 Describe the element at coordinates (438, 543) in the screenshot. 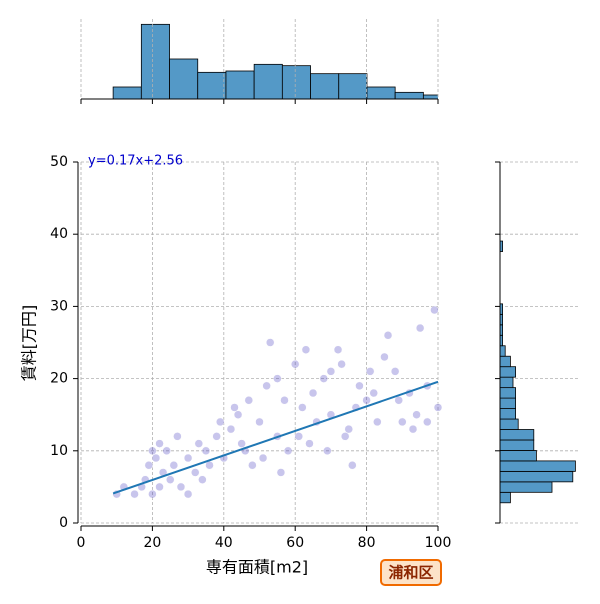

I see `x-tick-label: 100` at that location.